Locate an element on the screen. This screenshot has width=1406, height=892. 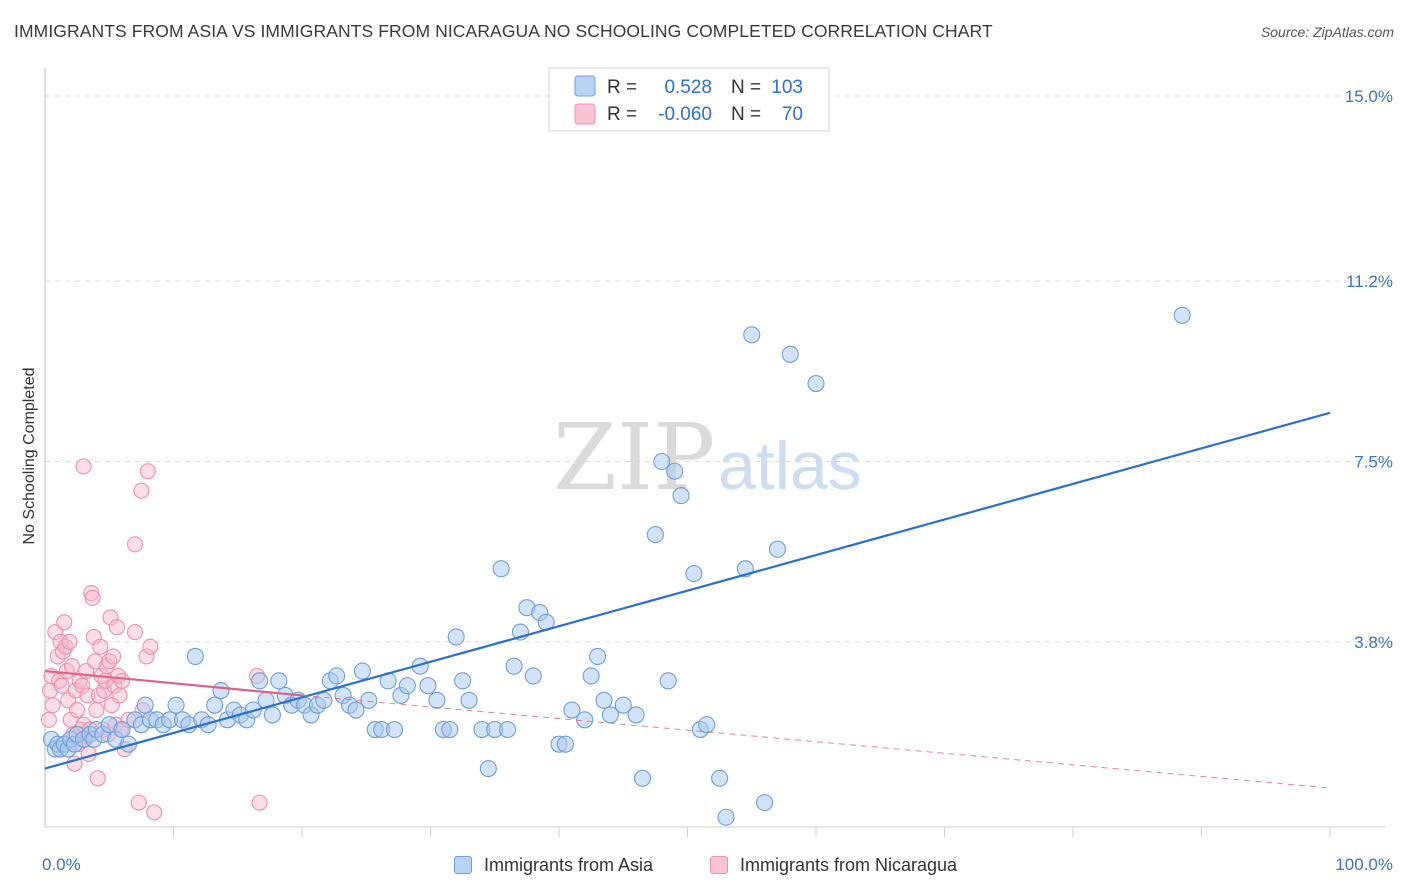
legend-nicaragua-r-label: R = is located at coordinates (622, 114).